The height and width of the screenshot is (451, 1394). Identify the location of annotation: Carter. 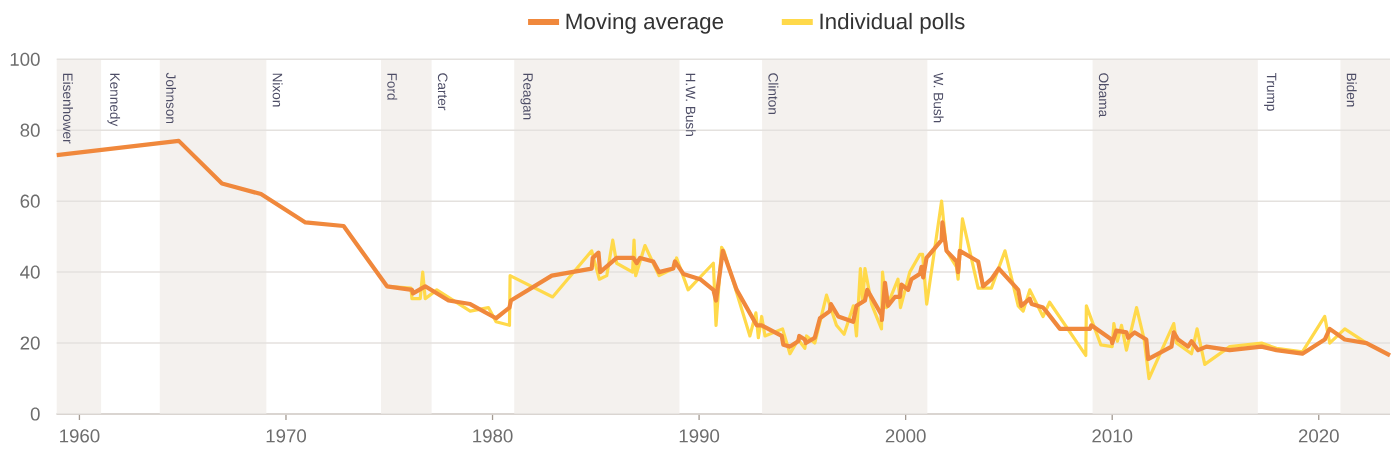
(442, 92).